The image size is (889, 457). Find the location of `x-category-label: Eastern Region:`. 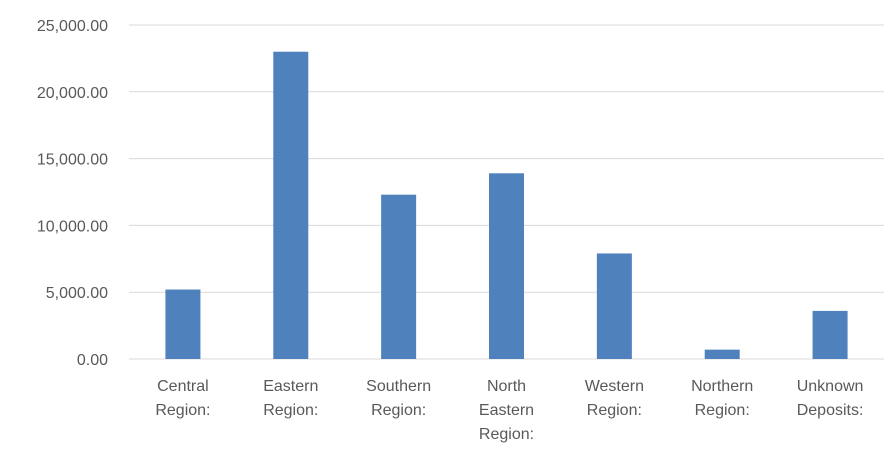

x-category-label: Eastern Region: is located at coordinates (290, 398).